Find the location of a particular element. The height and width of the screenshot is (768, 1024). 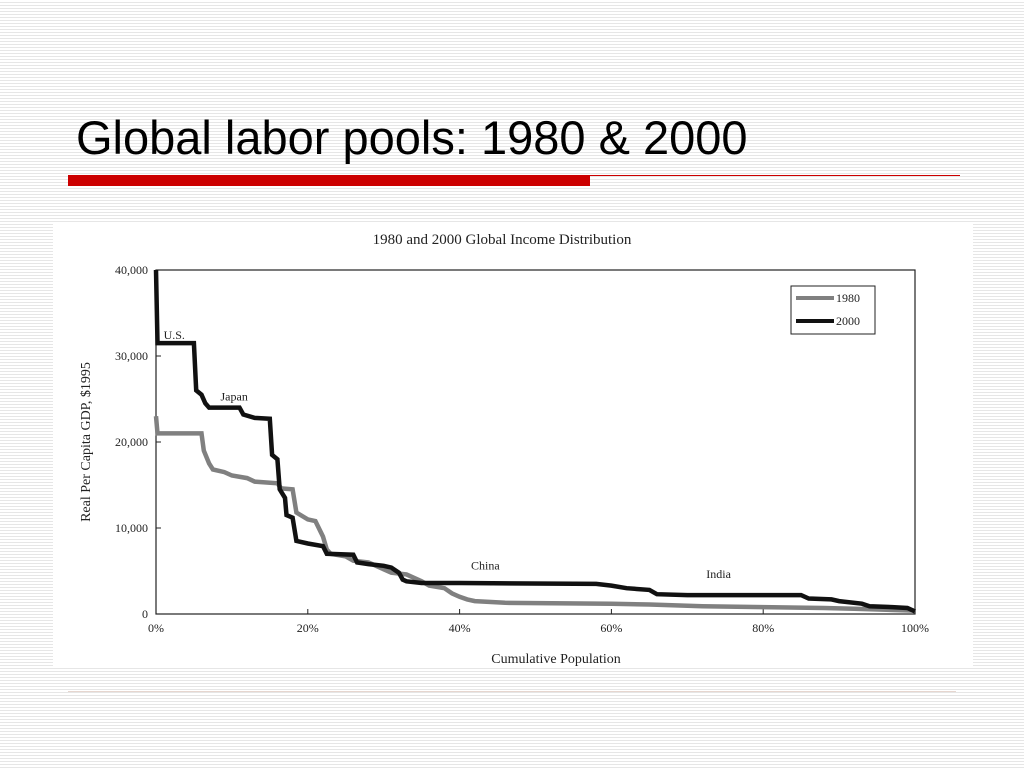

x-axis-label: Cumulative Population is located at coordinates (556, 659).